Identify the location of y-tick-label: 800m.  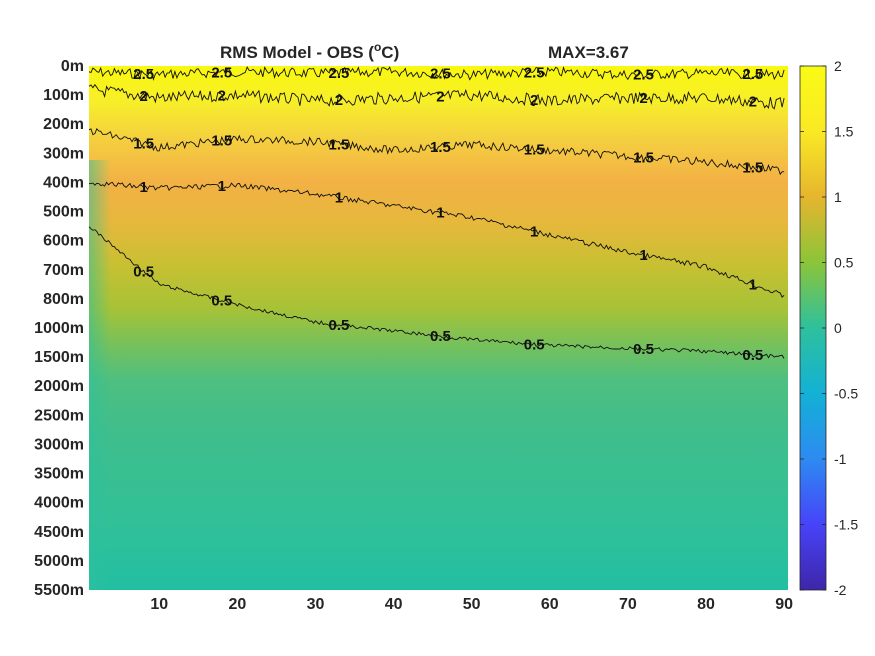
(63, 299).